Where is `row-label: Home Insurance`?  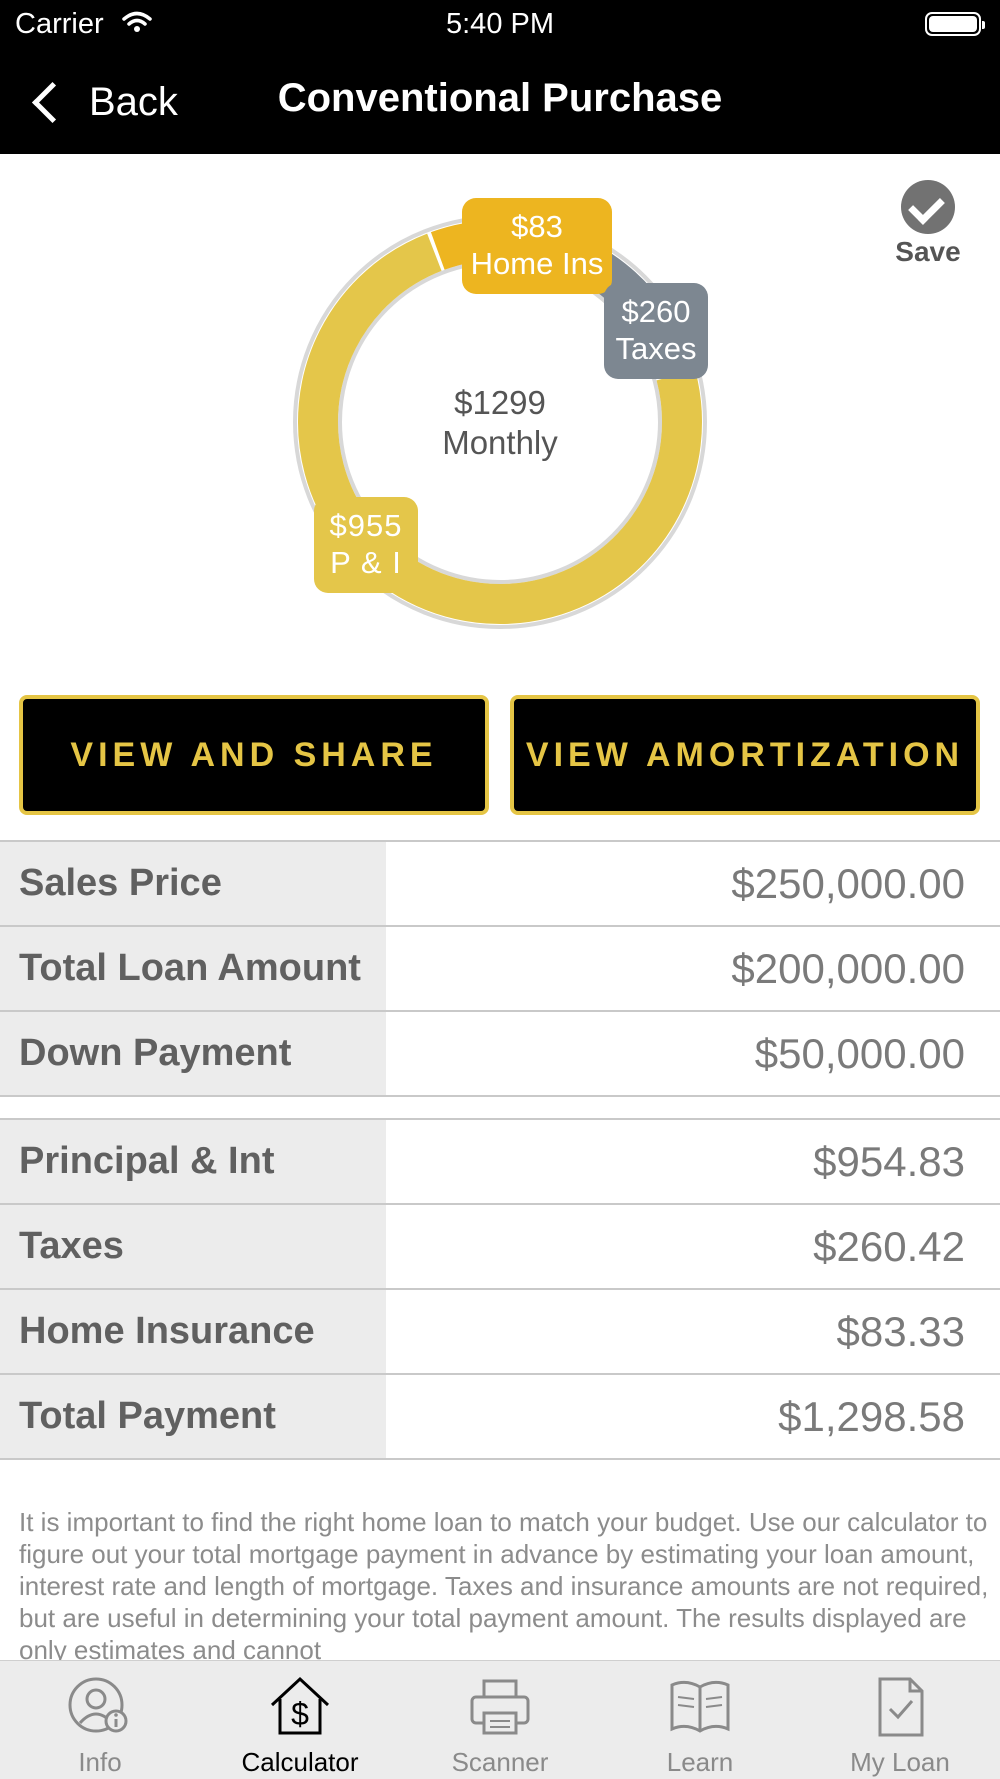 row-label: Home Insurance is located at coordinates (193, 1331).